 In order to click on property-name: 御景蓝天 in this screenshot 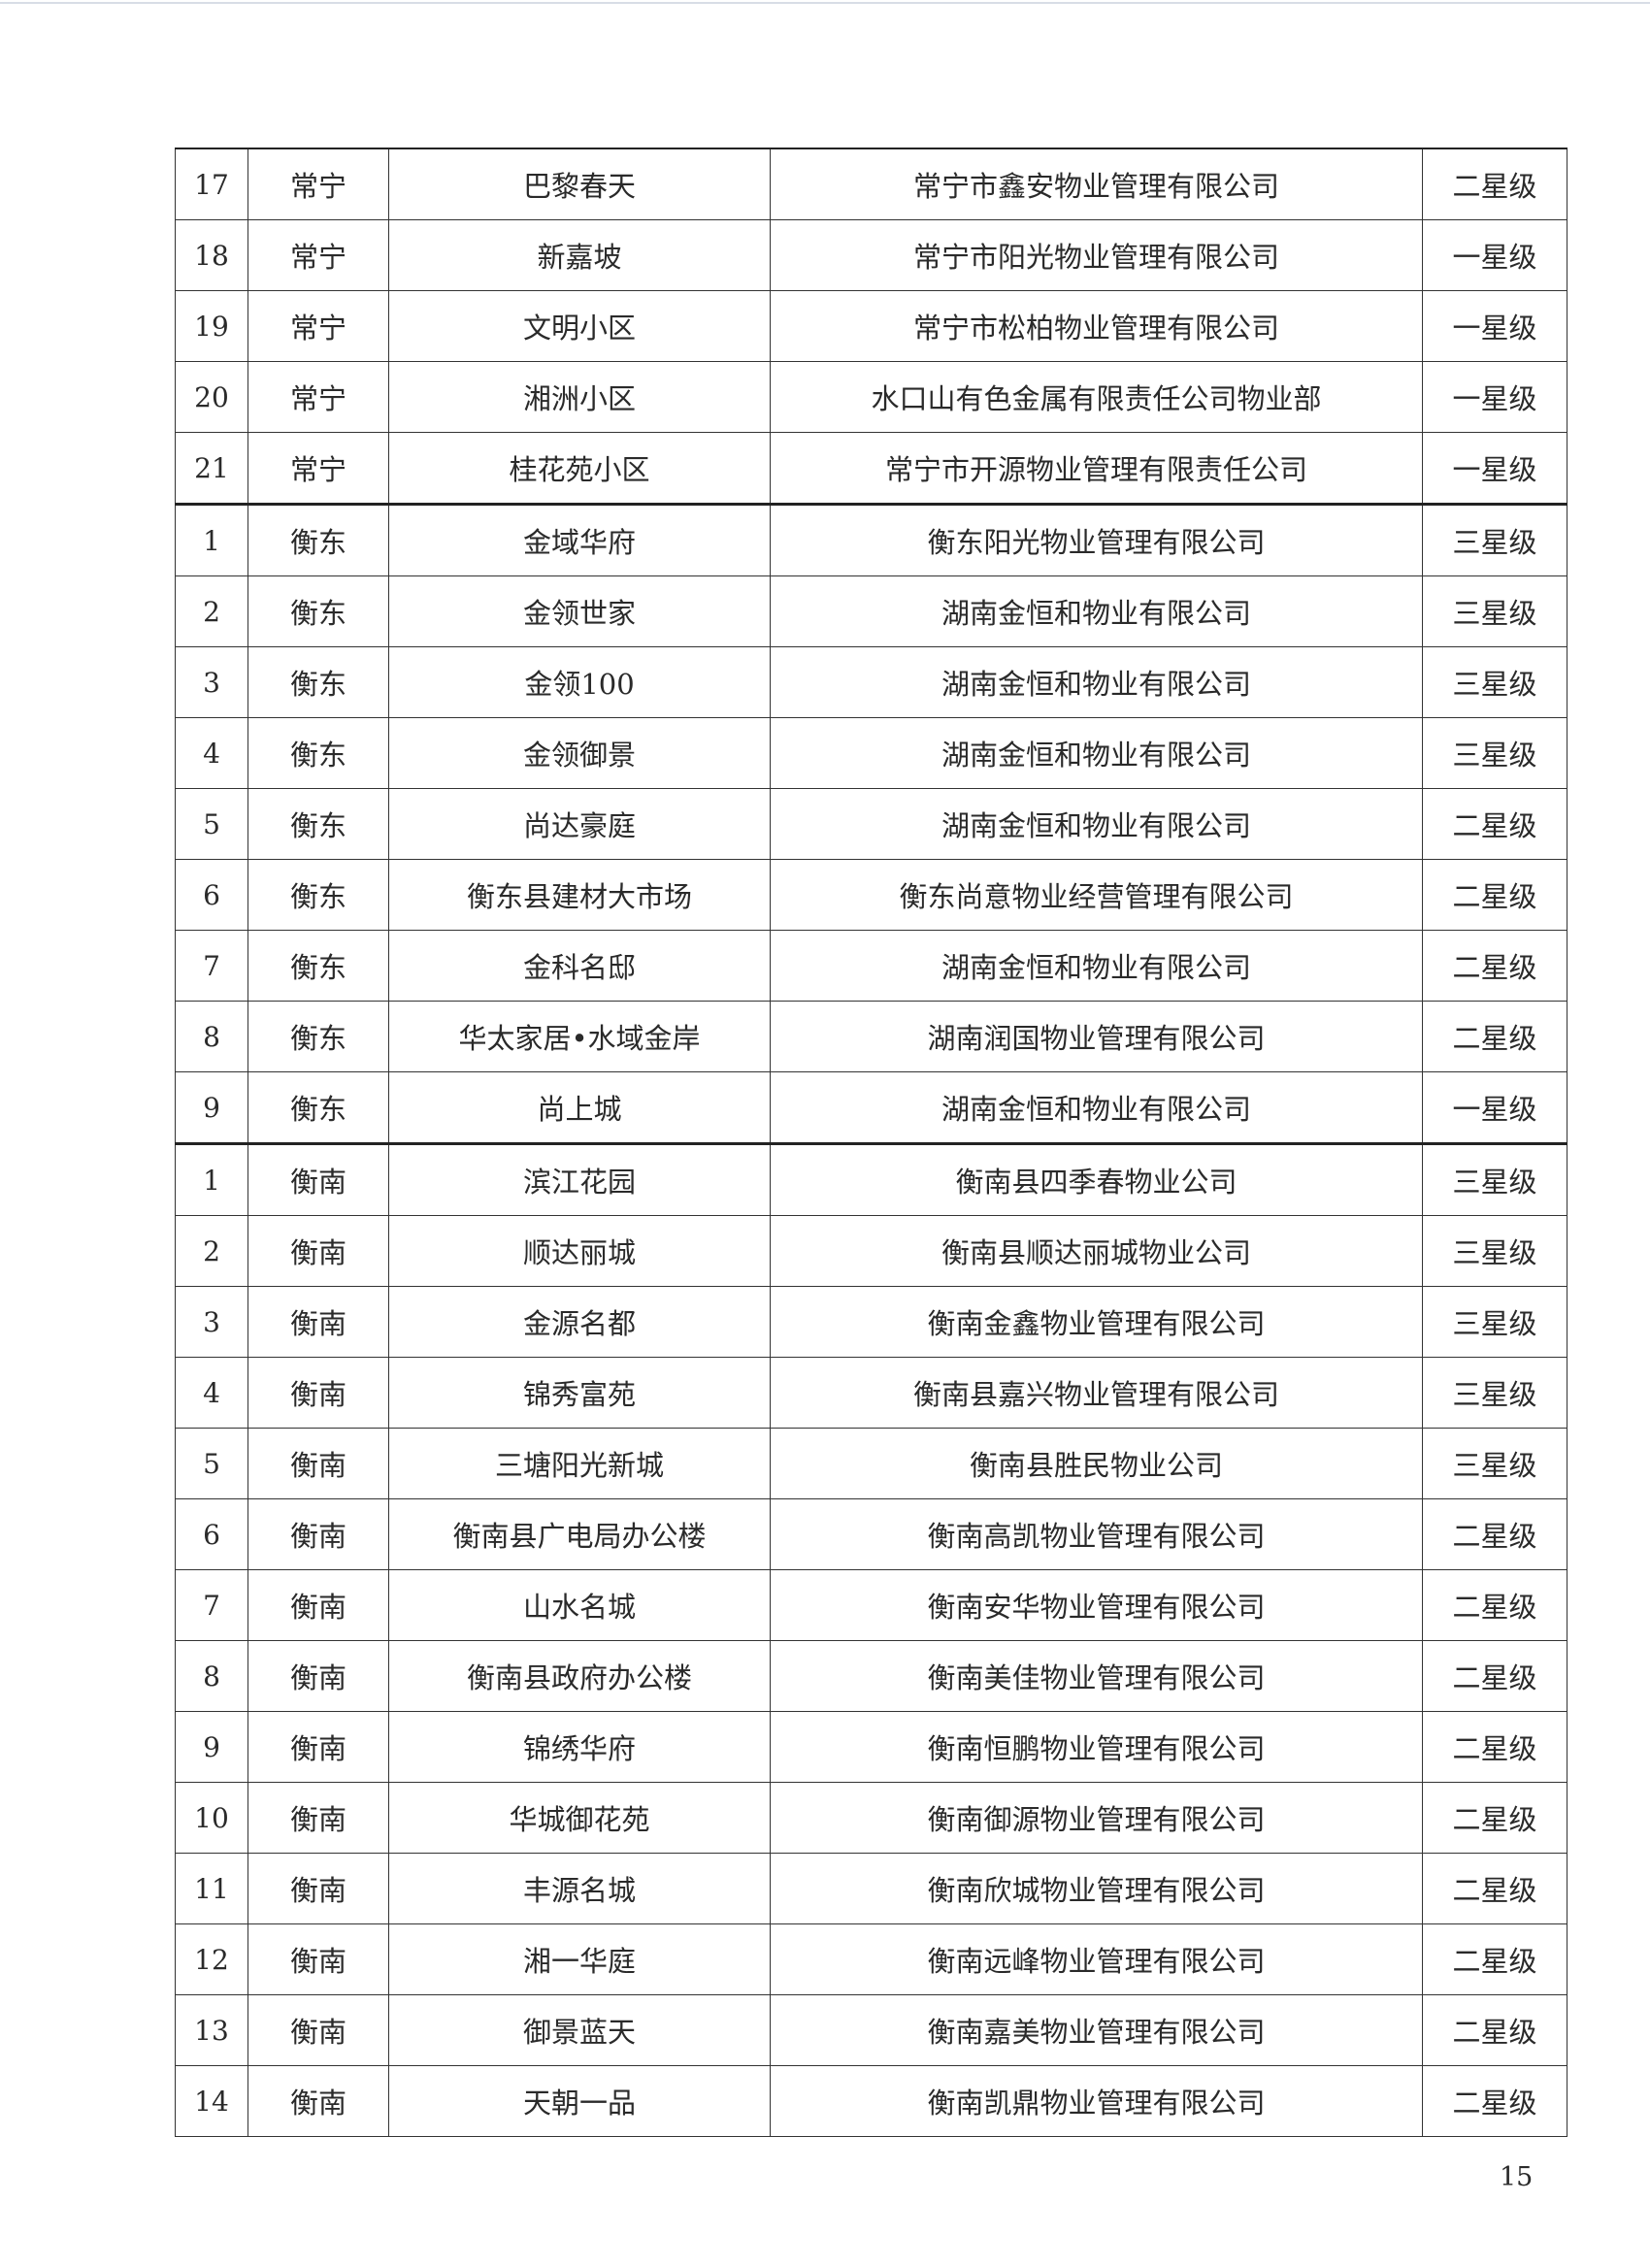, I will do `click(579, 2030)`.